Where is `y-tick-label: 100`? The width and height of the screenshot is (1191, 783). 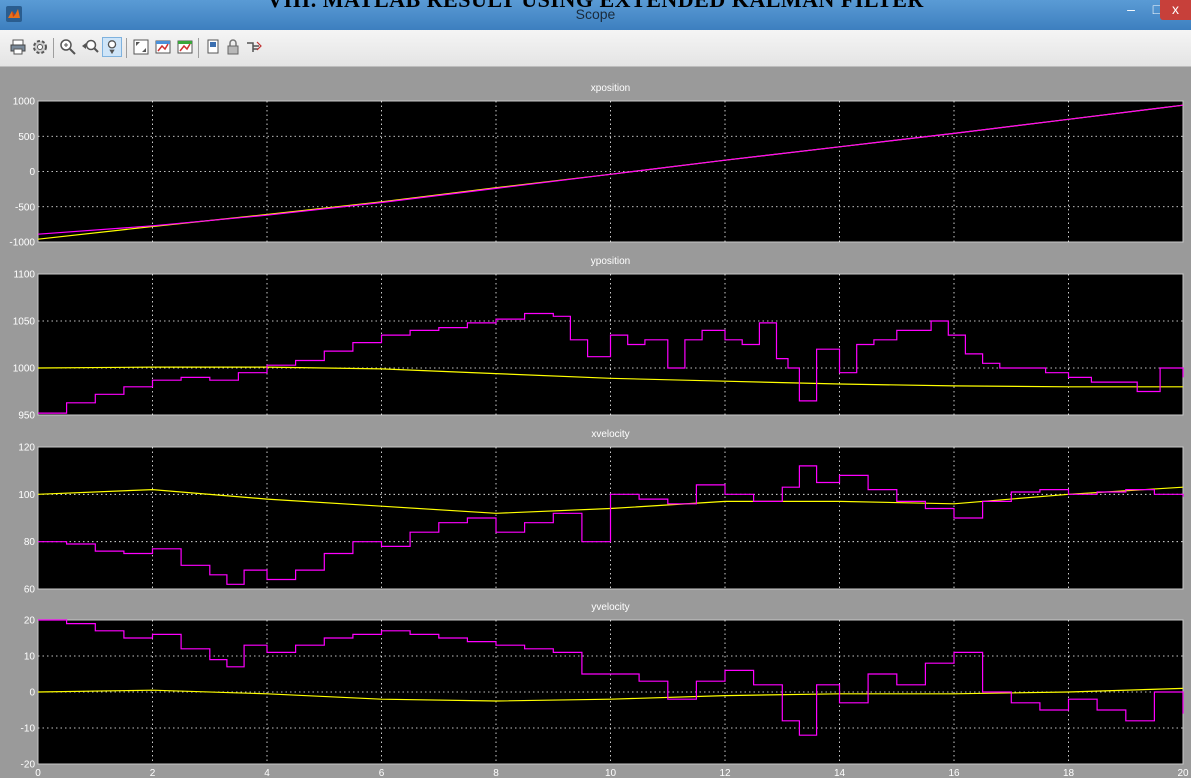 y-tick-label: 100 is located at coordinates (26, 495).